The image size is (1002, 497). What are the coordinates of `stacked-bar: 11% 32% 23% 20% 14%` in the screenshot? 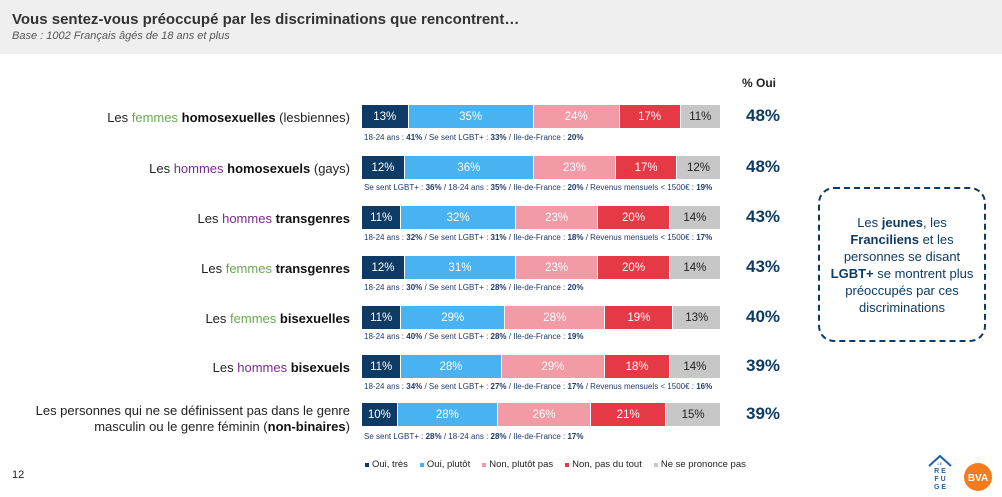 It's located at (541, 217).